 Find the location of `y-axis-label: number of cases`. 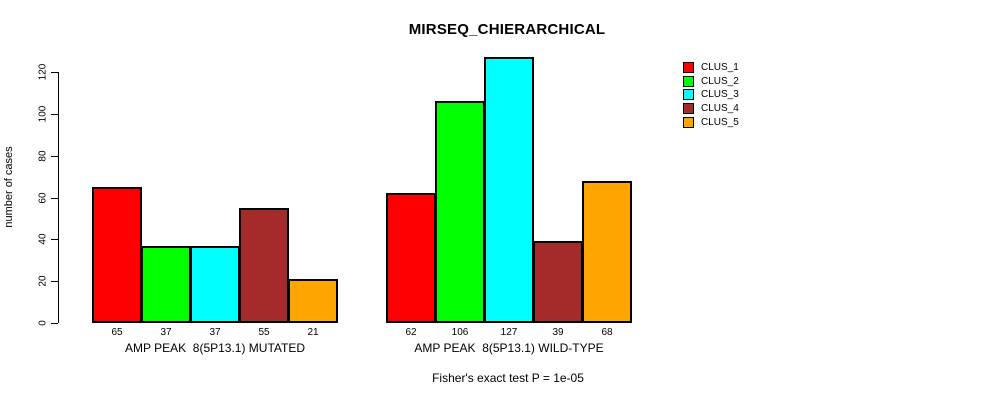

y-axis-label: number of cases is located at coordinates (9, 187).